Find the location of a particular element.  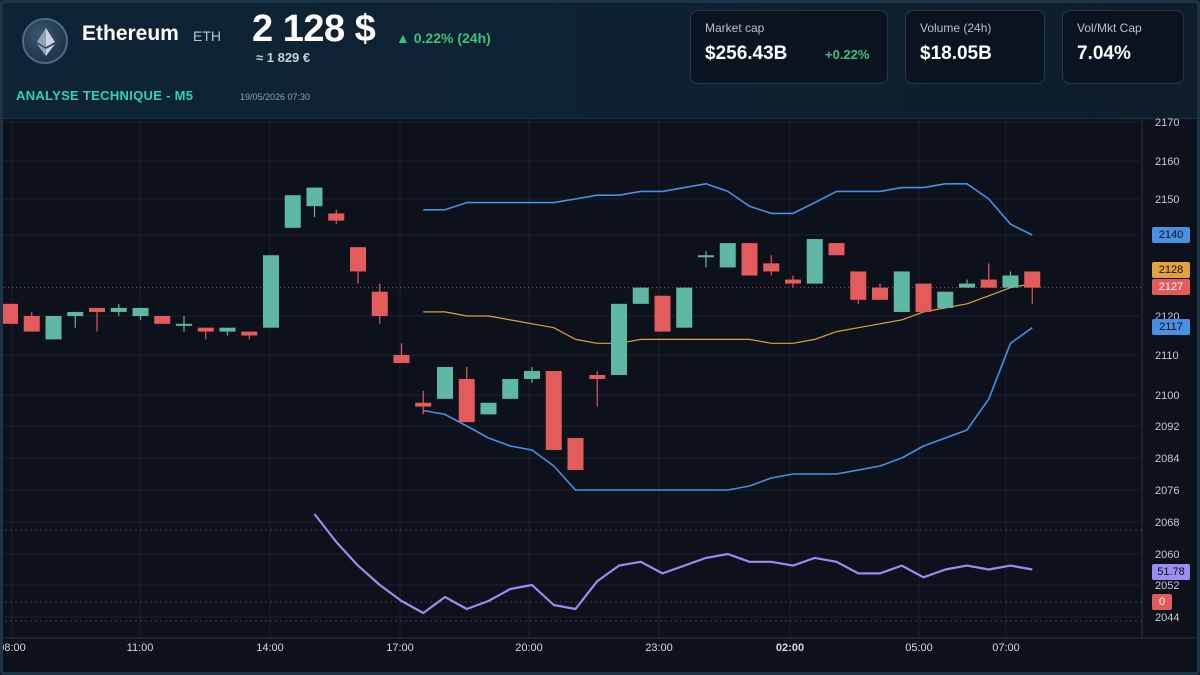

x-tick-label: 02:00 is located at coordinates (790, 648).